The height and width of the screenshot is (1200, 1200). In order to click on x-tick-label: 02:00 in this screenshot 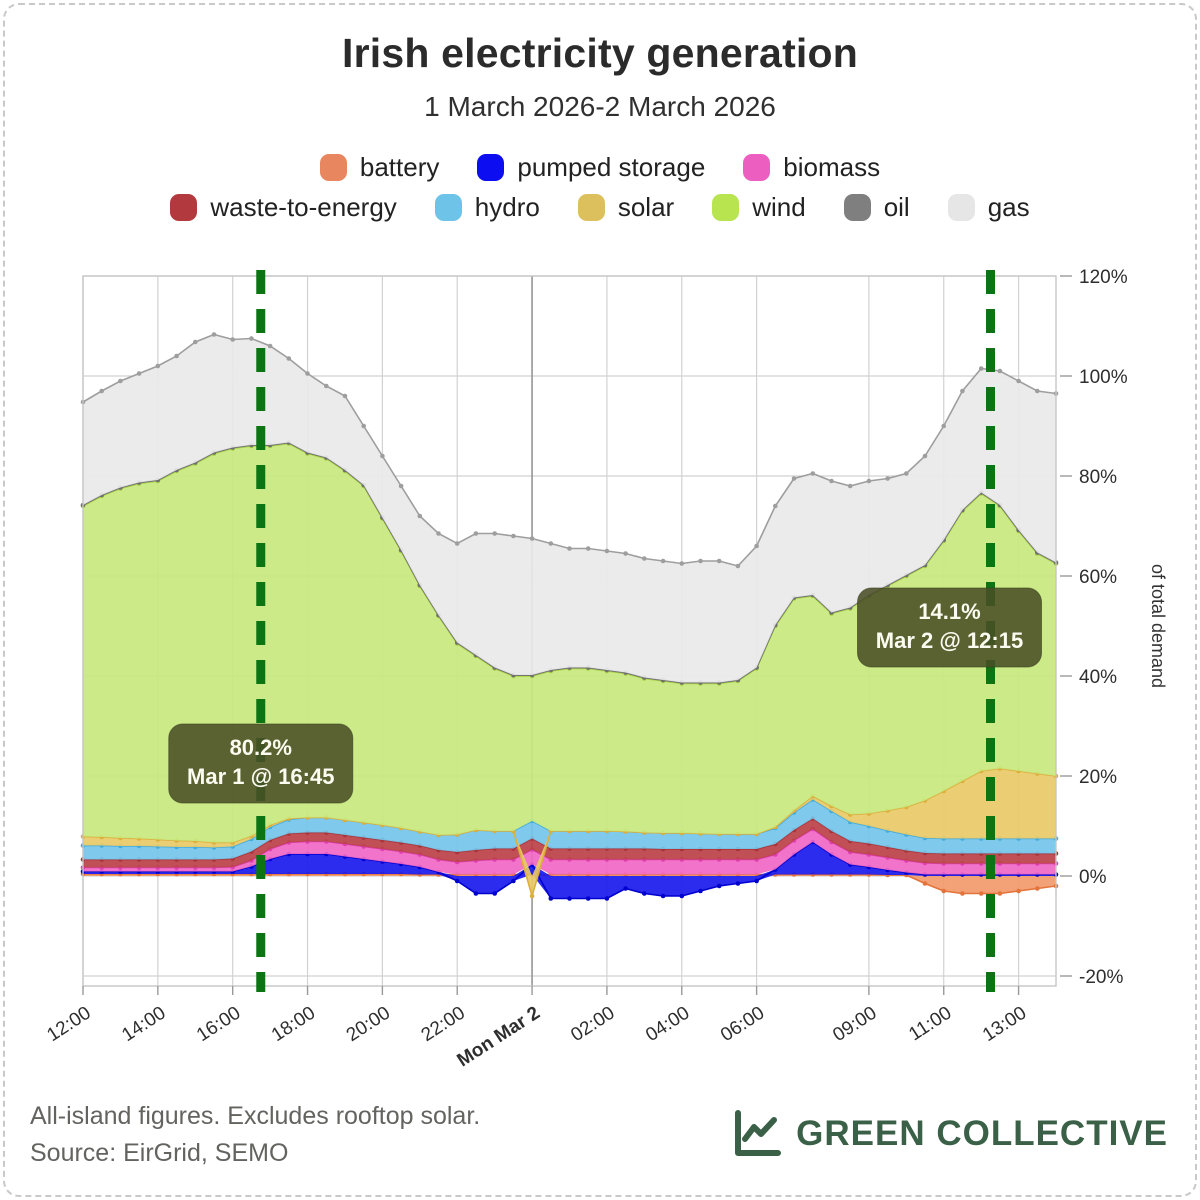, I will do `click(592, 1025)`.